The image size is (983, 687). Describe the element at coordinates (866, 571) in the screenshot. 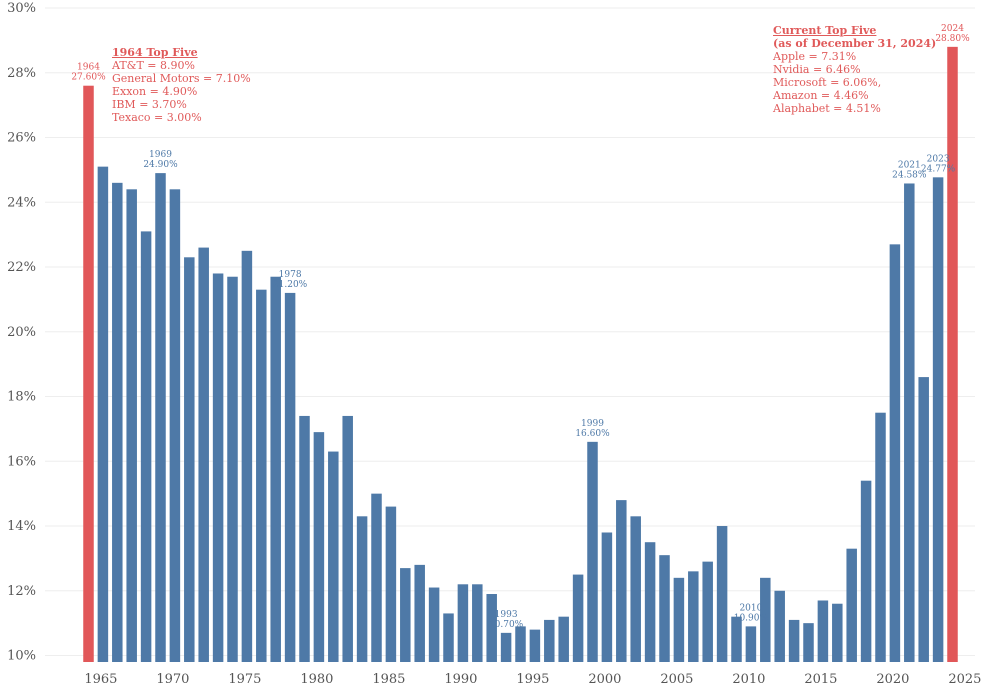

I see `bar-2018` at that location.